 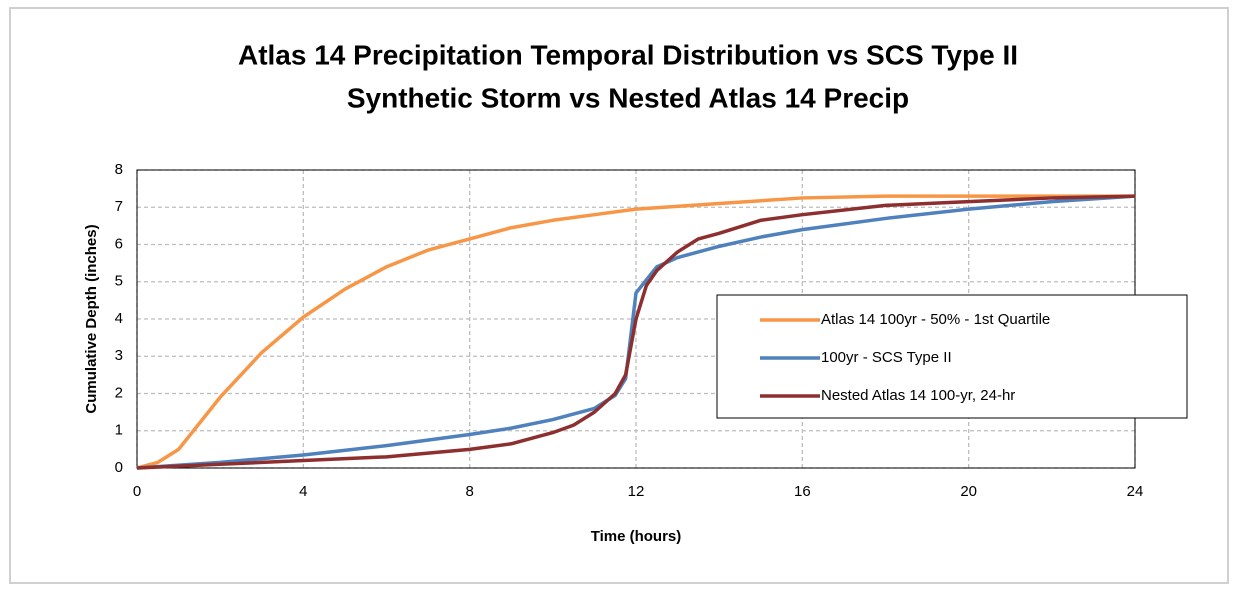 What do you see at coordinates (91, 318) in the screenshot?
I see `y-axis-title: Cumulative Depth (inches)` at bounding box center [91, 318].